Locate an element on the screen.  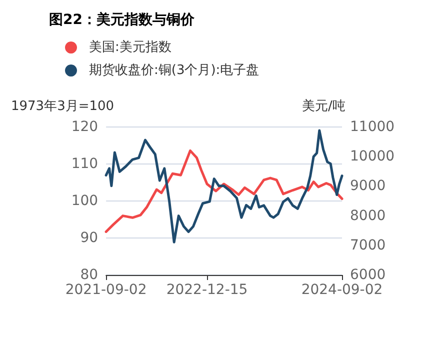
y-tick-label: 110 is located at coordinates (84, 164).